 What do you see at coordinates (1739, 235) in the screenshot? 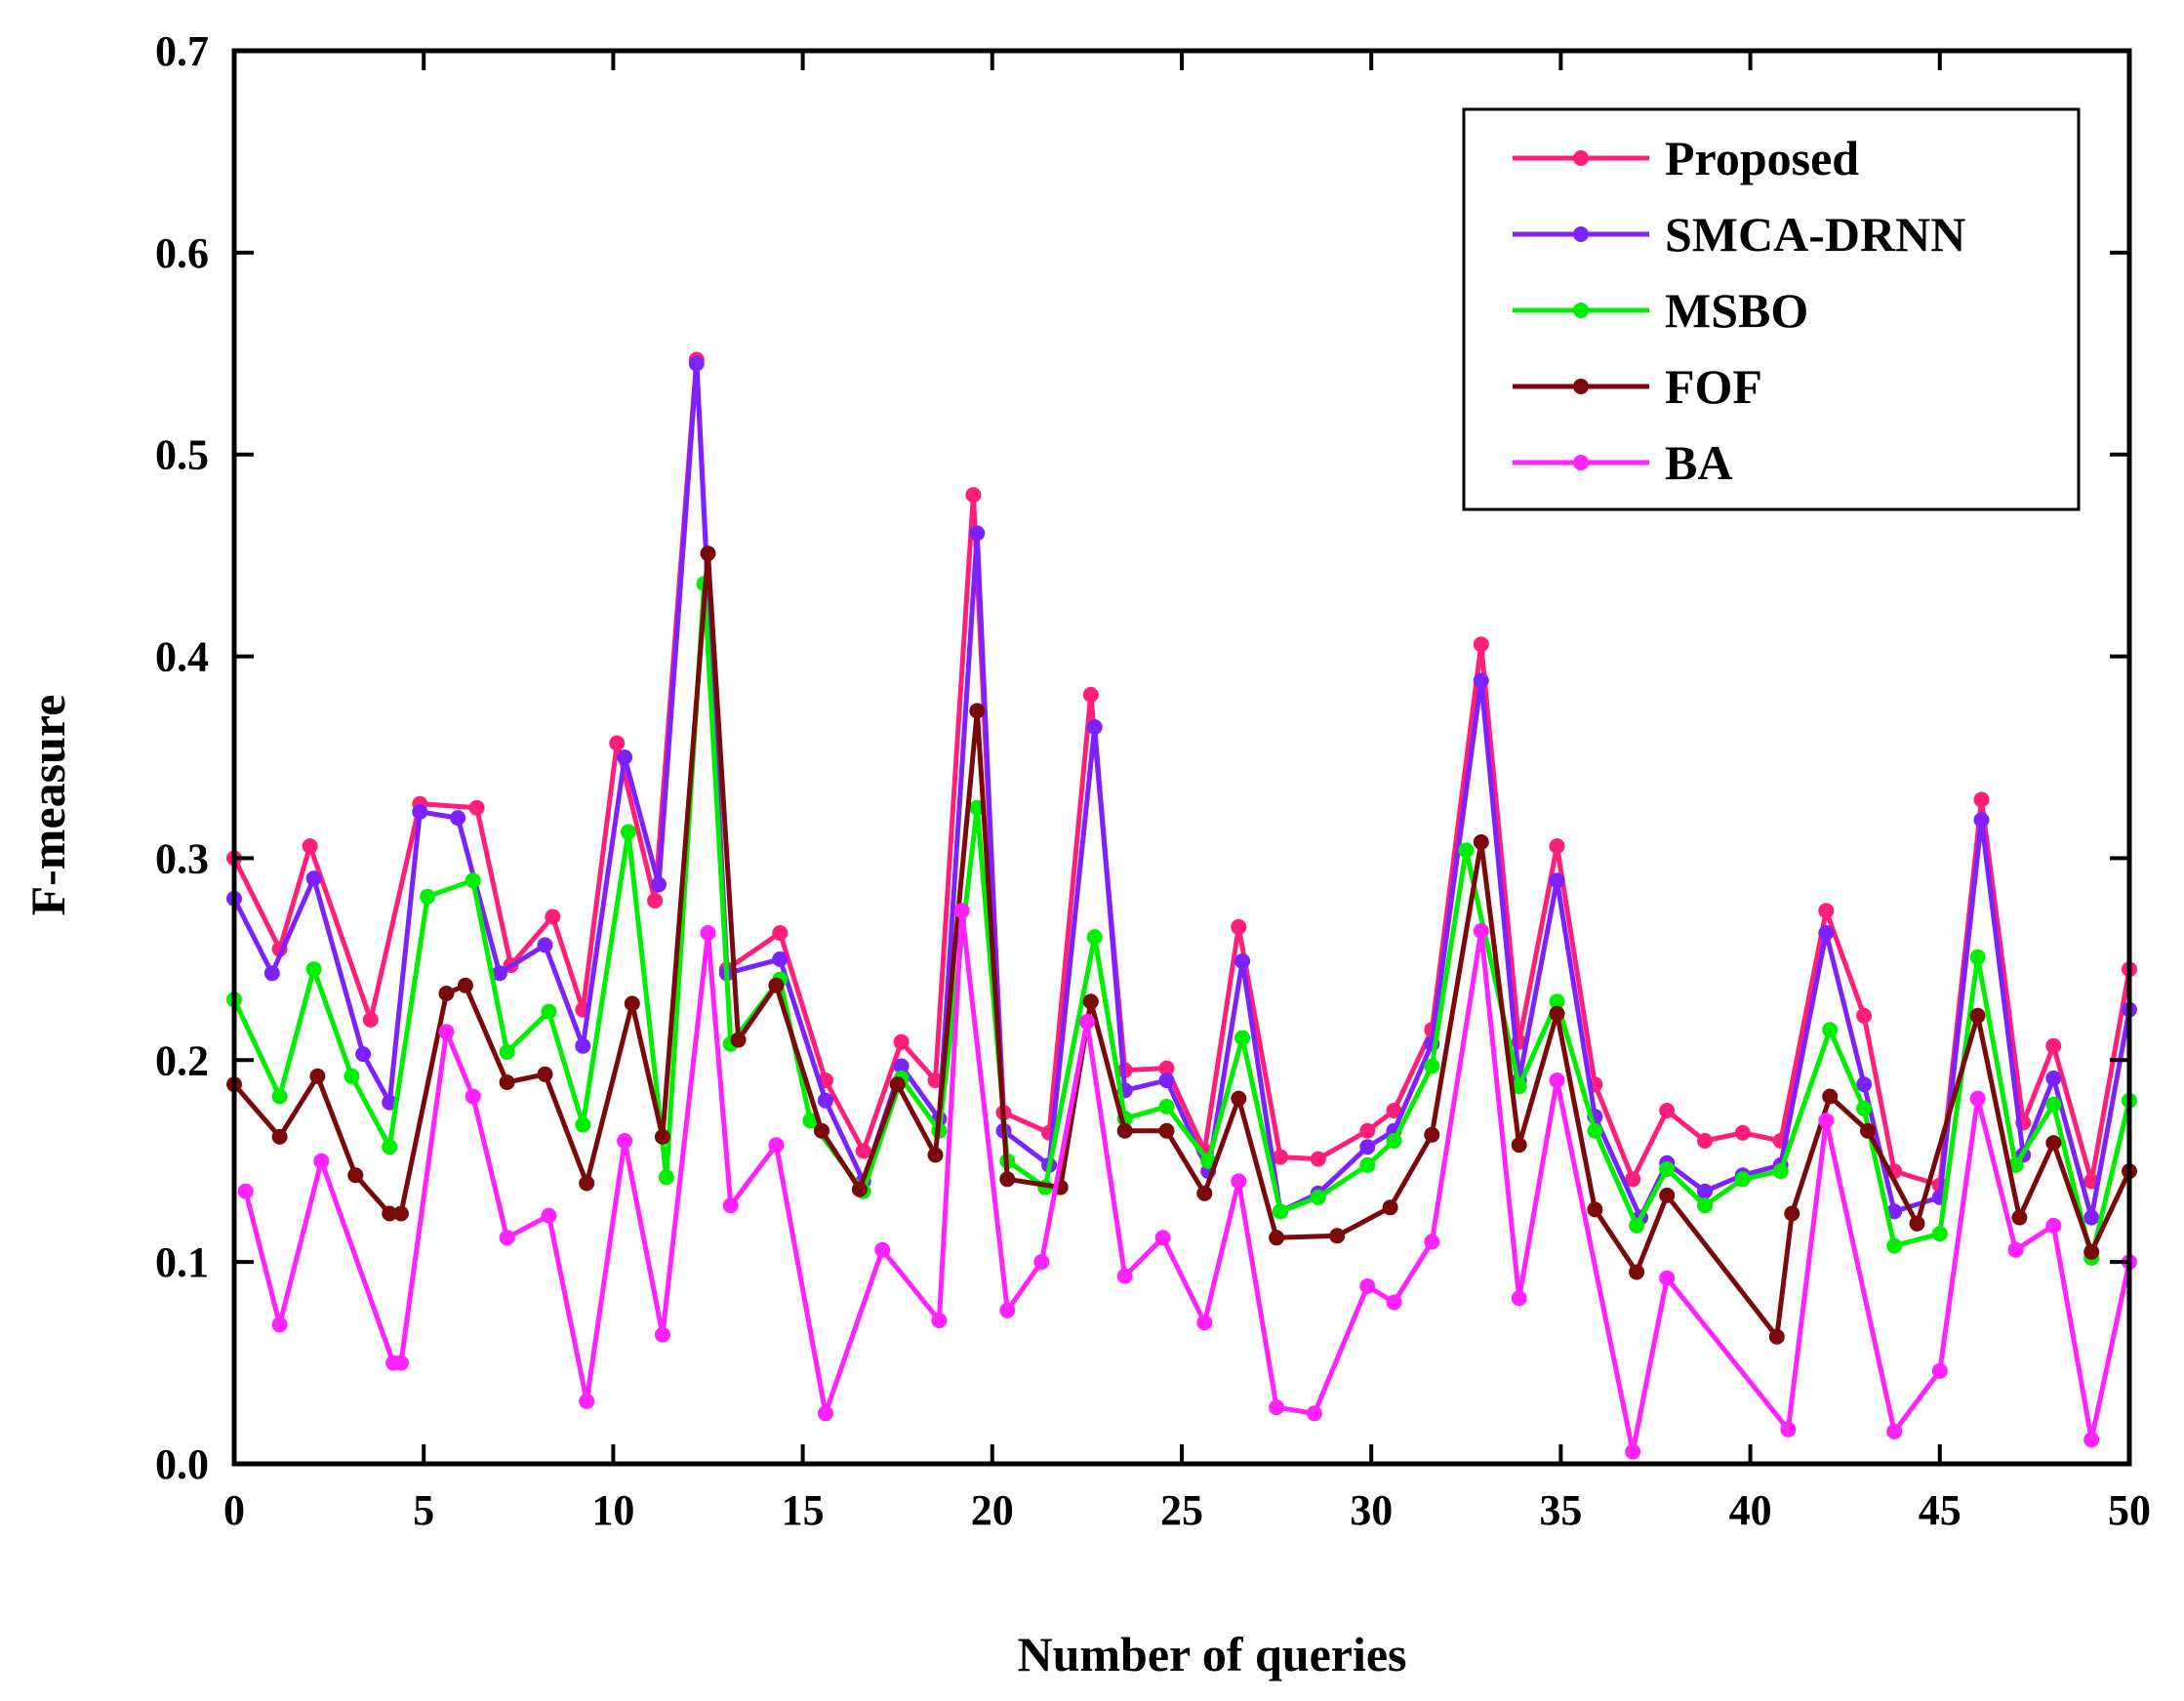
I see `legend-entry: SMCA-DRNN` at bounding box center [1739, 235].